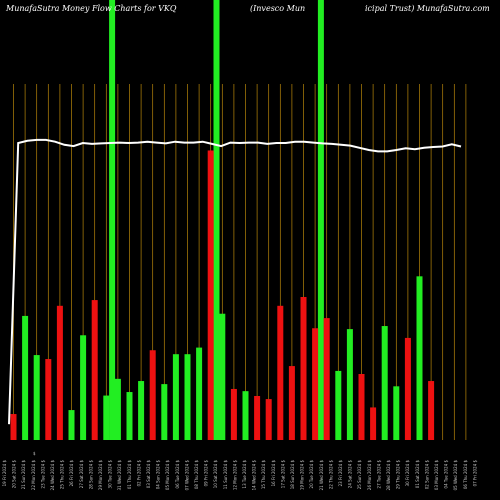 This screenshot has height=500, width=500. I want to click on x-tick-label: 30 Tue 2024 $, so click(110, 474).